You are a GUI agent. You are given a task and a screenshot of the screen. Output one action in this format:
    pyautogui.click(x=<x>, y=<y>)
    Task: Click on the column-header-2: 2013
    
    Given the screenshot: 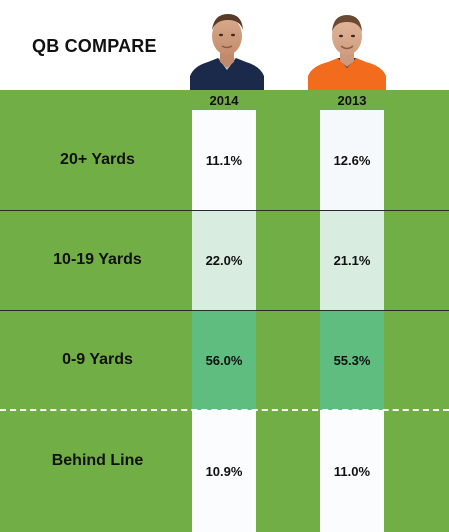 What is the action you would take?
    pyautogui.click(x=352, y=100)
    